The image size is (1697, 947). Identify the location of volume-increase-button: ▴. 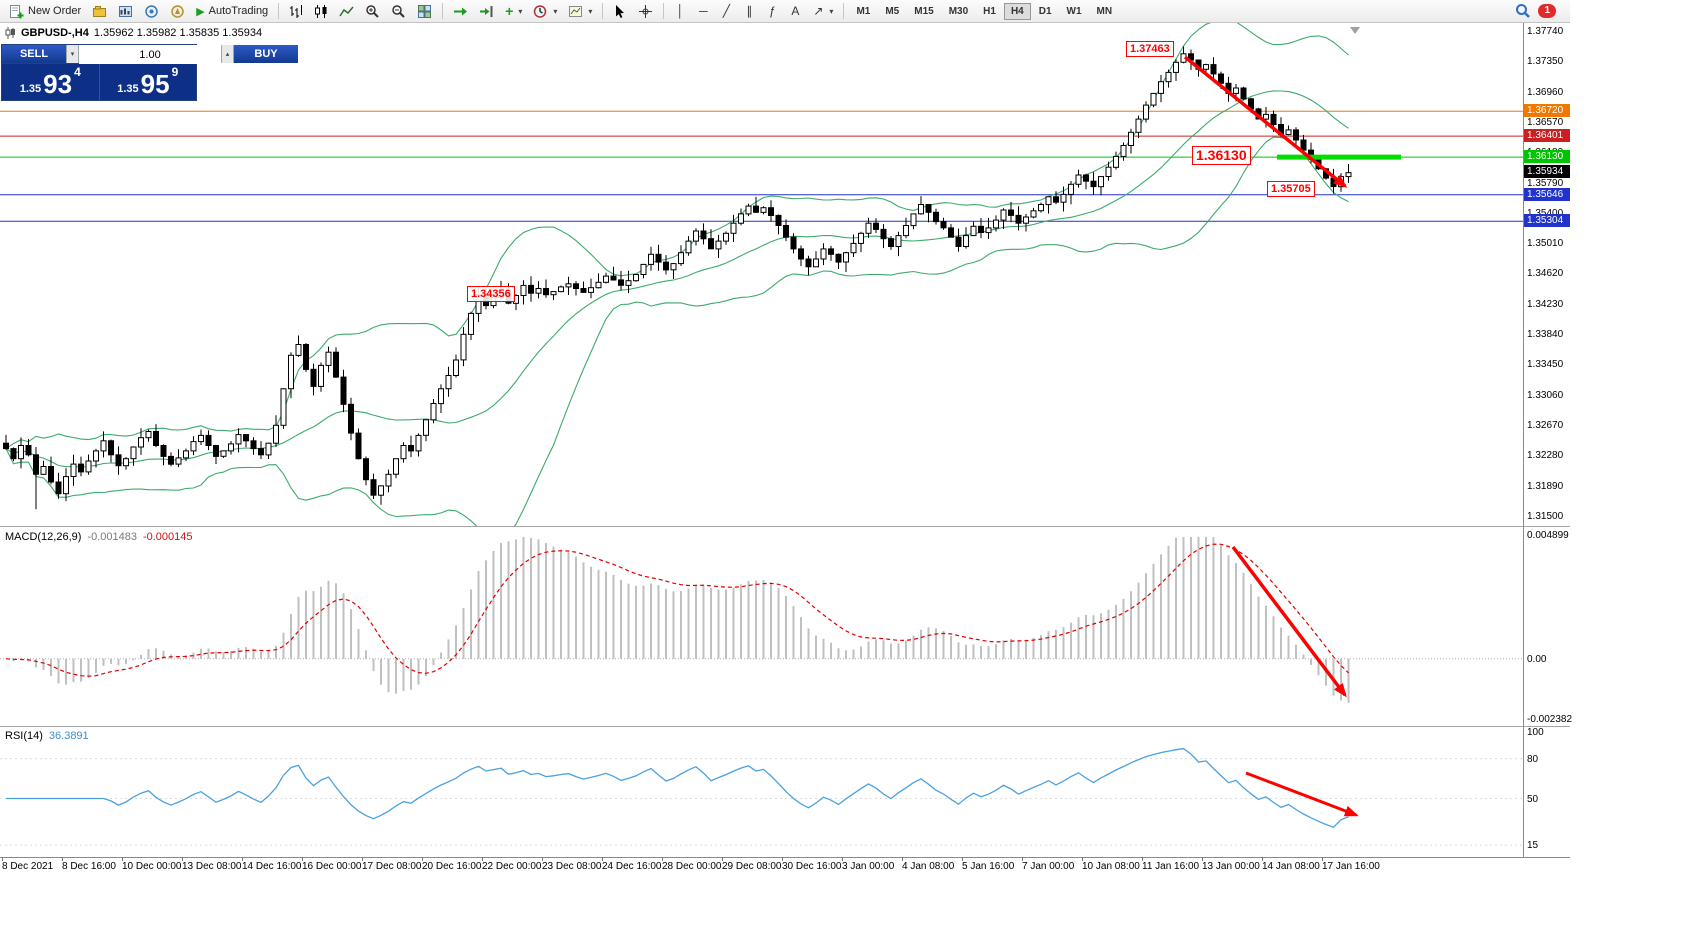
(227, 54).